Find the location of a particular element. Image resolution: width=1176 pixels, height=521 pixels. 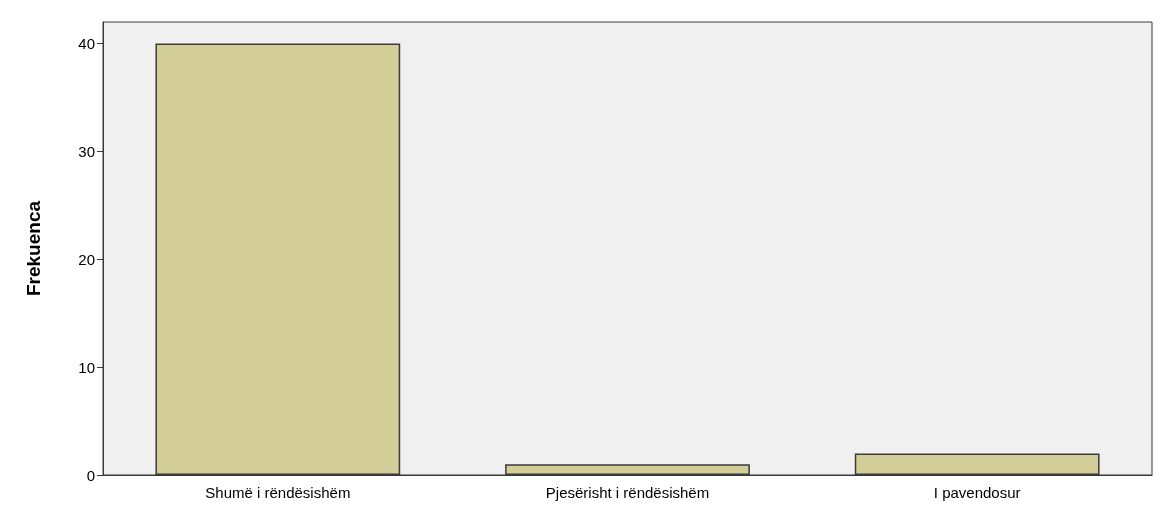

x-tick-label: I pavendosur is located at coordinates (977, 492).